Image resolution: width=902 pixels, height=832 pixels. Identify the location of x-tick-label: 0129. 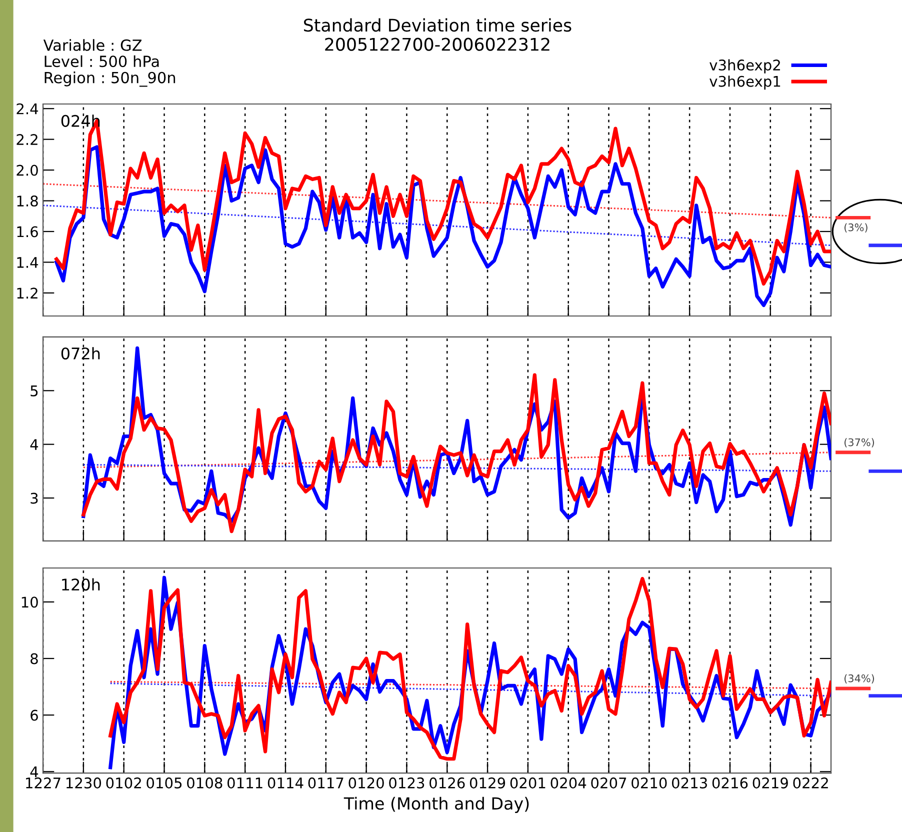
(488, 782).